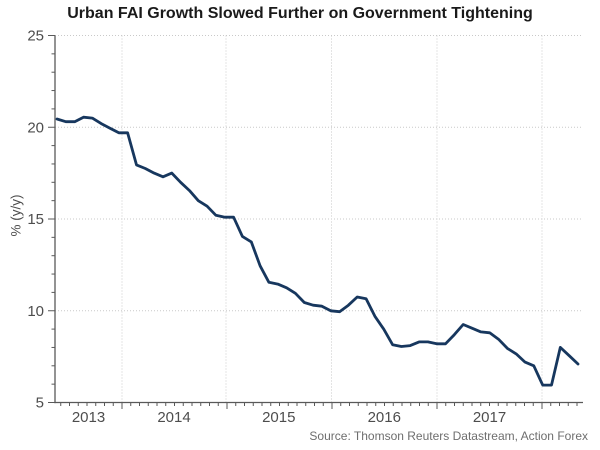  I want to click on y-tick-label: 10, so click(35, 311).